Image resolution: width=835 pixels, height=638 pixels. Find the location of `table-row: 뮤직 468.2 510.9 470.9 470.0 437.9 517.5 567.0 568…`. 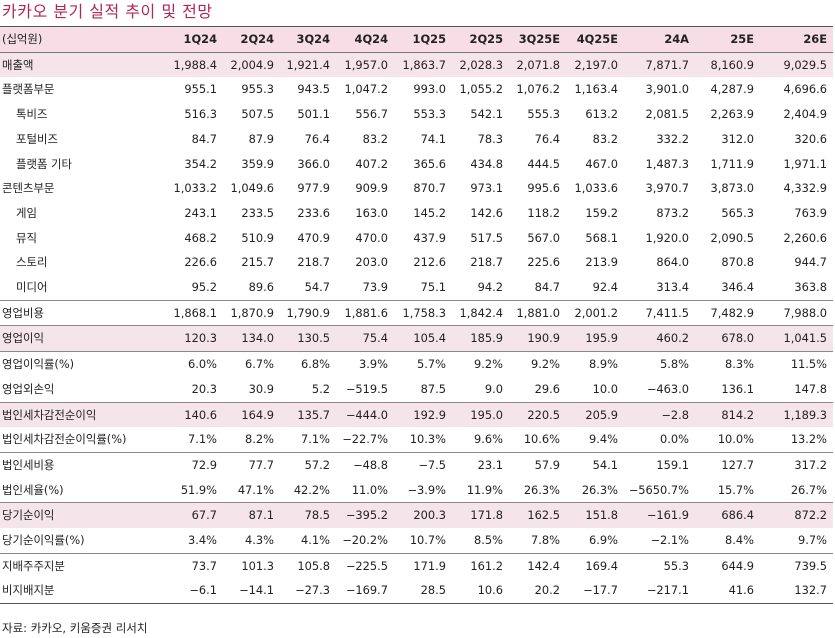

table-row: 뮤직 468.2 510.9 470.9 470.0 437.9 517.5 567.0 568… is located at coordinates (416, 238).